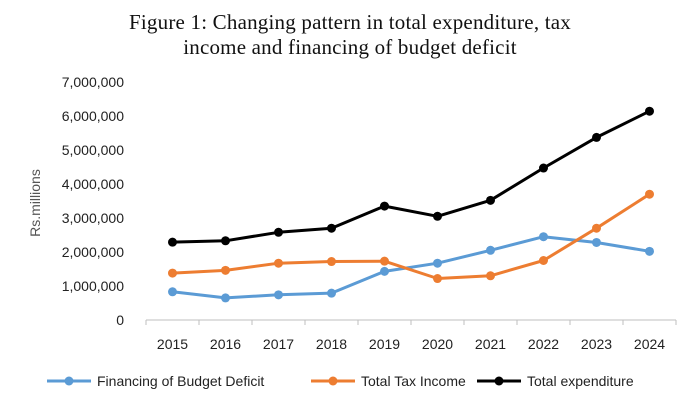 This screenshot has height=400, width=700. What do you see at coordinates (120, 320) in the screenshot?
I see `y-tick-label: 0` at bounding box center [120, 320].